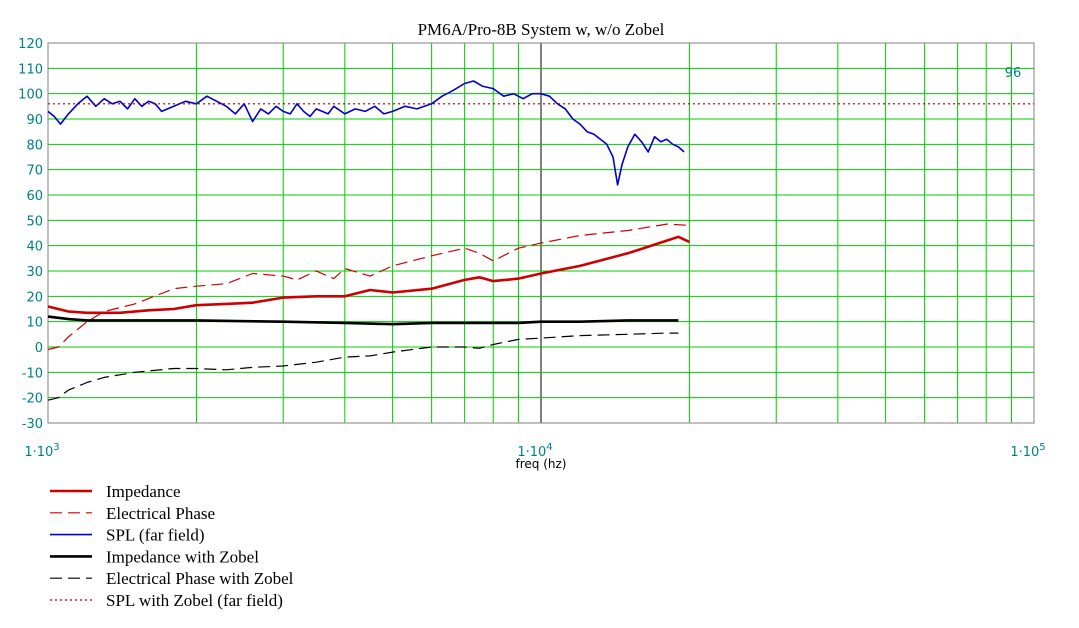 This screenshot has height=628, width=1079. What do you see at coordinates (200, 578) in the screenshot?
I see `legend-label: Electrical Phase with Zobel` at bounding box center [200, 578].